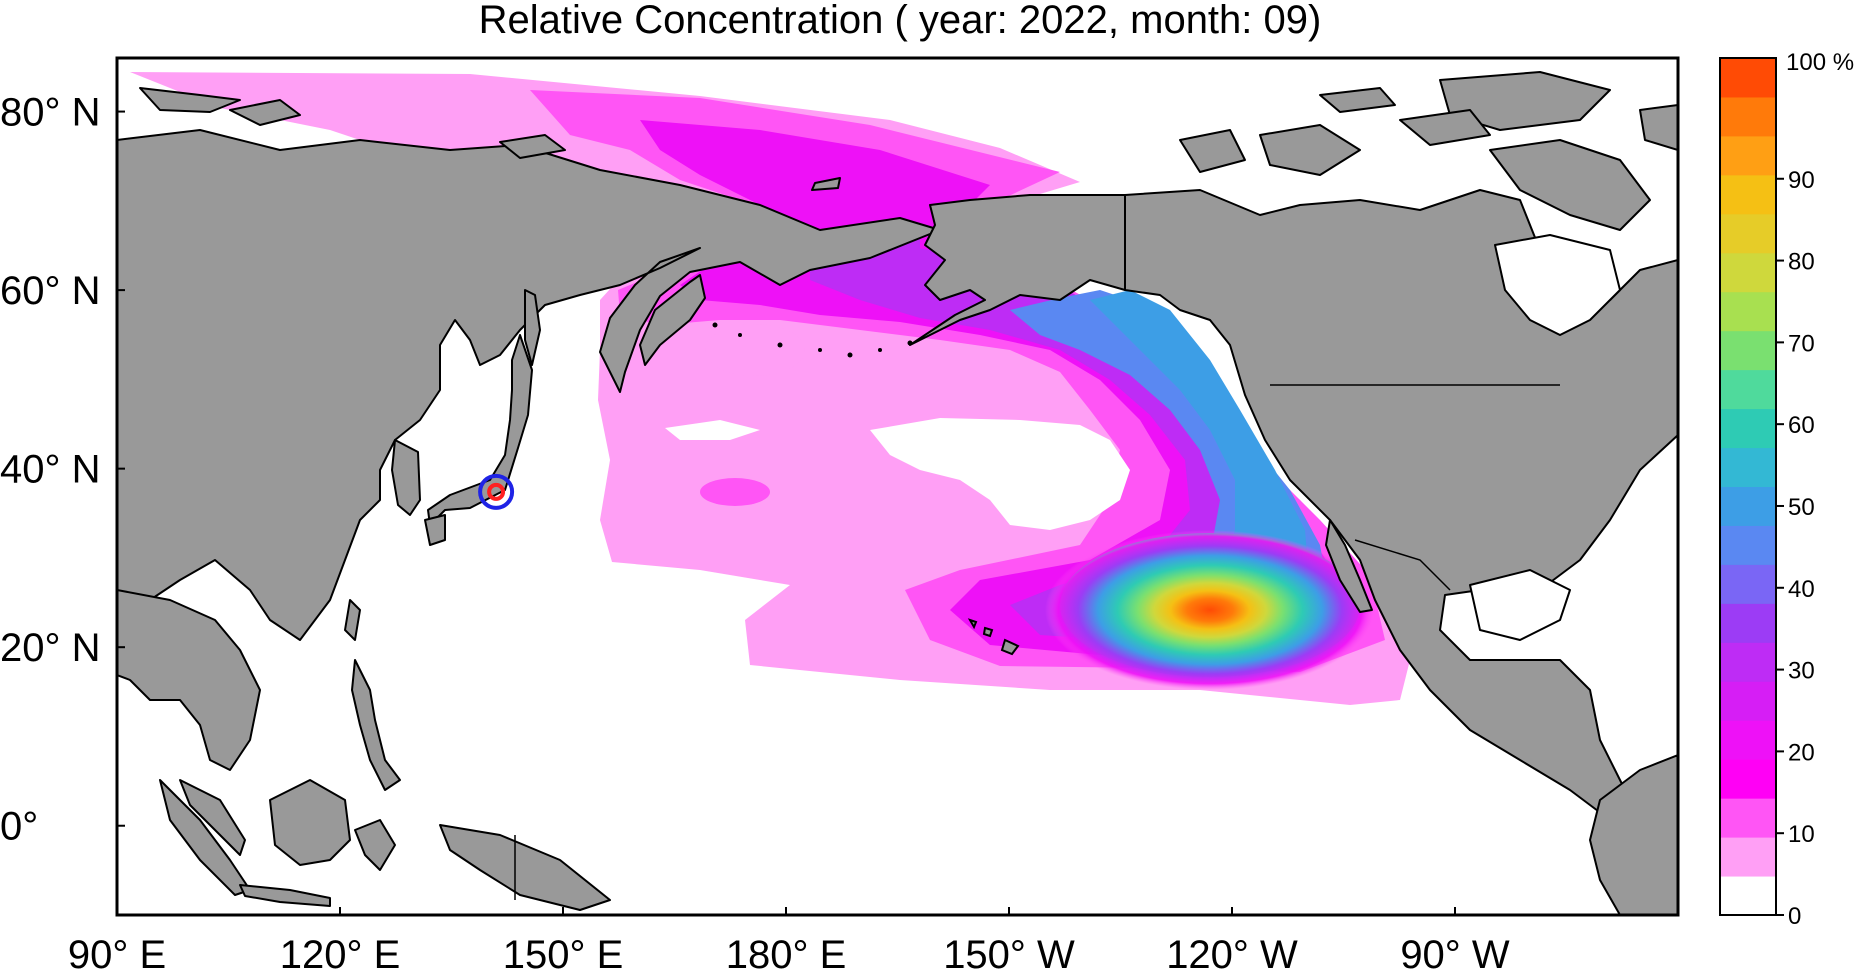  Describe the element at coordinates (1232, 952) in the screenshot. I see `lon-tick-label: 120° W` at that location.